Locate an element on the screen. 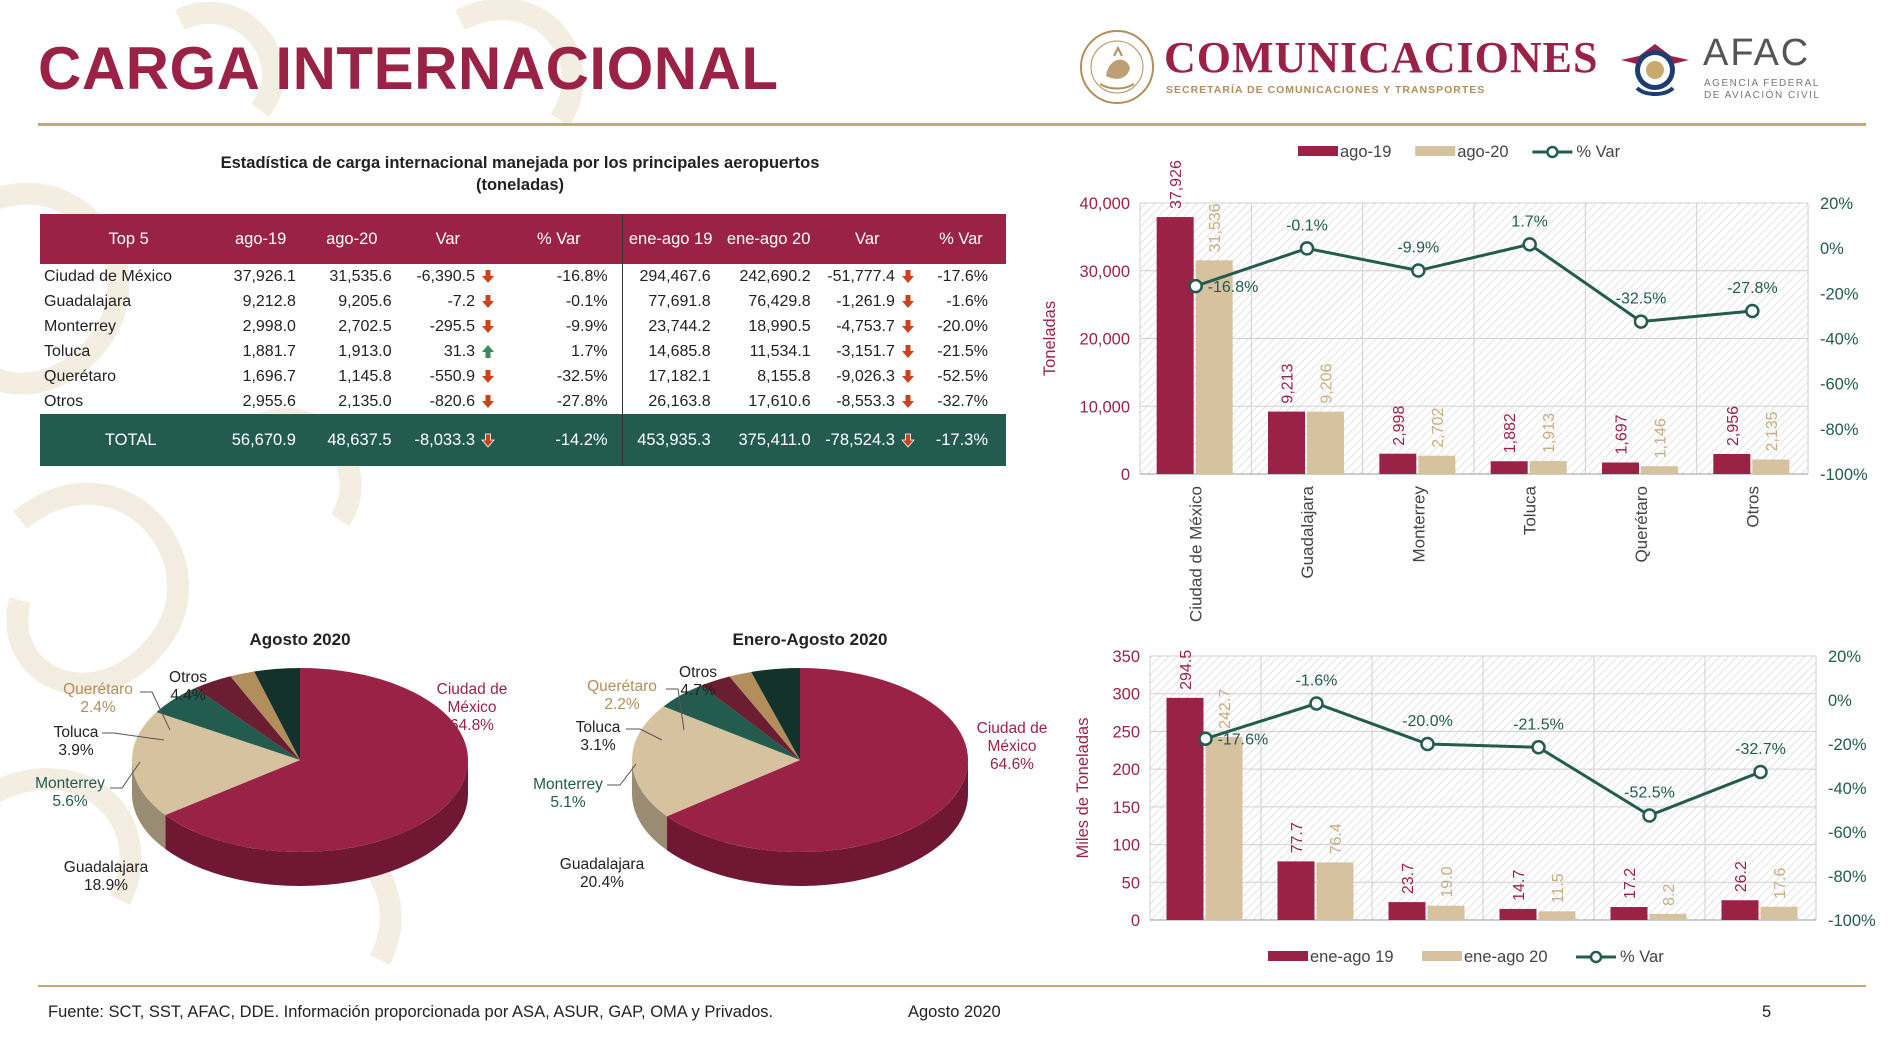 This screenshot has height=1050, width=1892. pct-var-label: -32.5% is located at coordinates (1641, 299).